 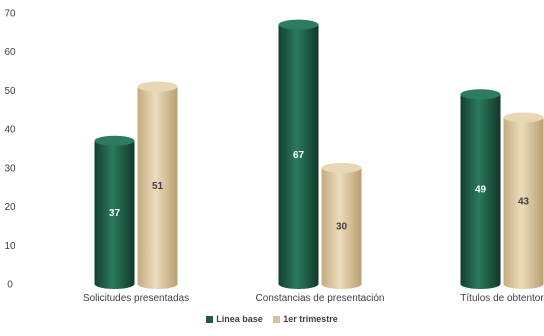 I want to click on legend-label-linea-base: Linea base, so click(x=239, y=319).